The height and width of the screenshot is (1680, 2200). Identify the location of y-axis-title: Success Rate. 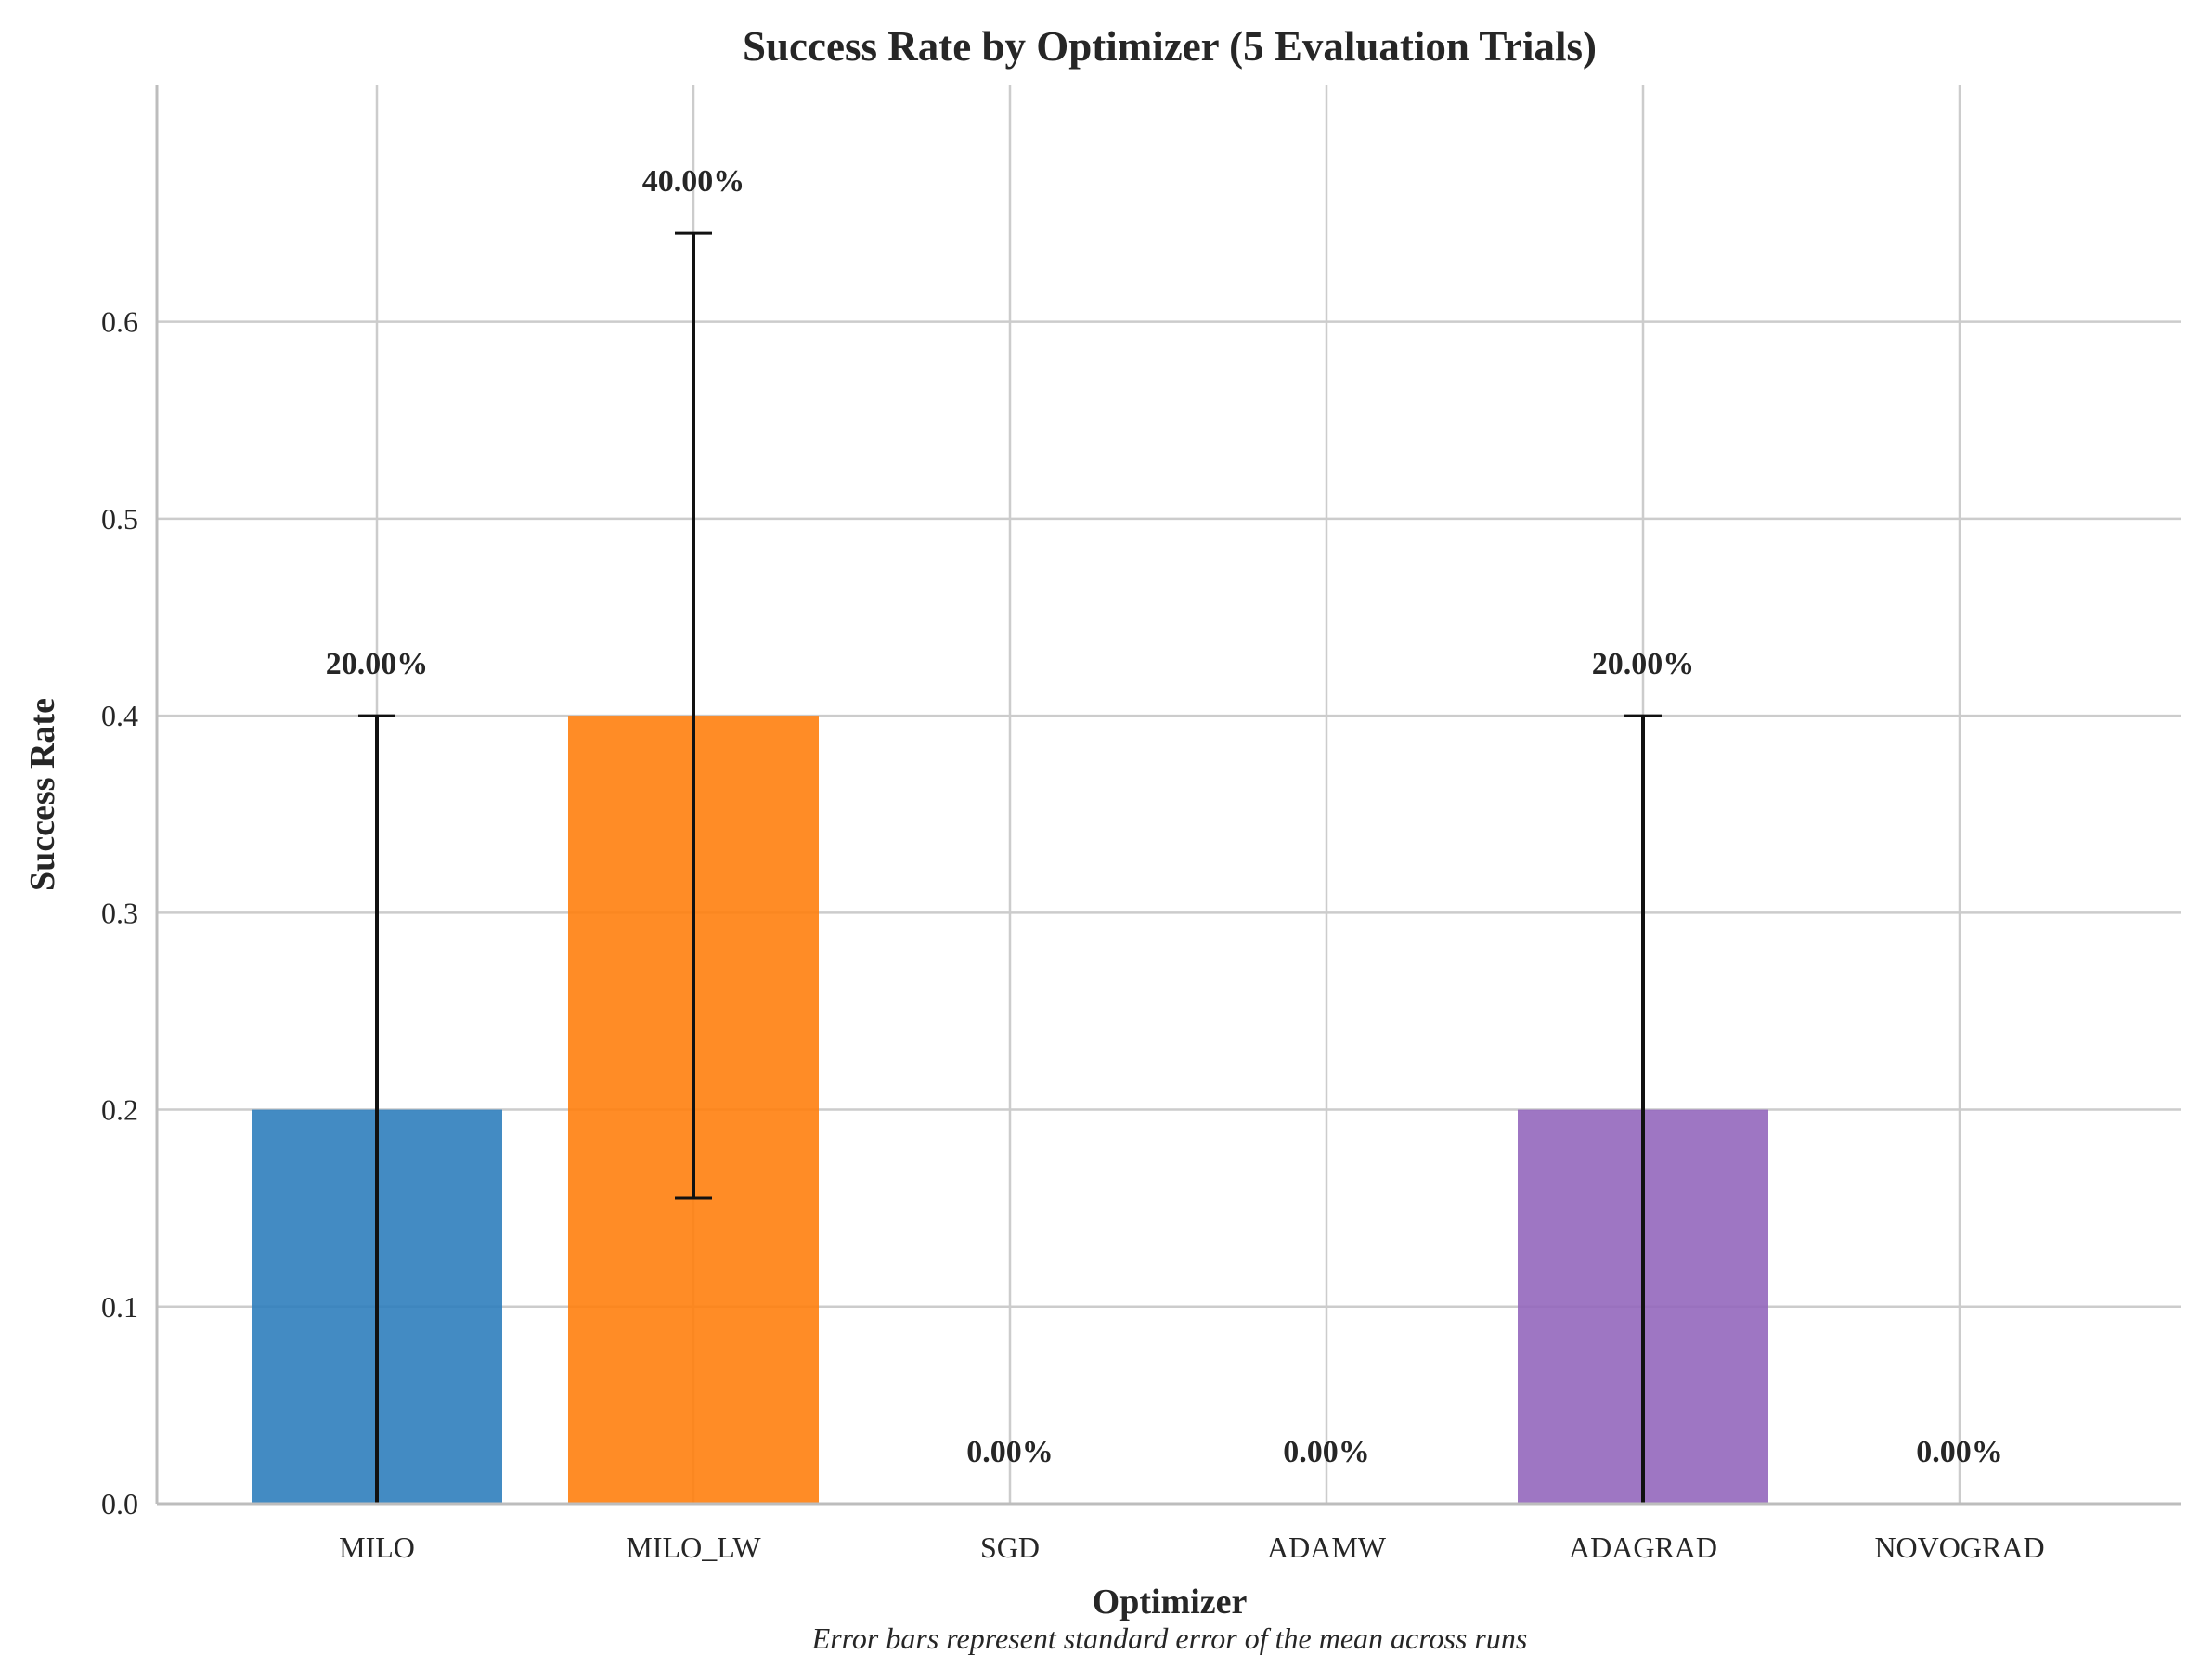
(43, 794).